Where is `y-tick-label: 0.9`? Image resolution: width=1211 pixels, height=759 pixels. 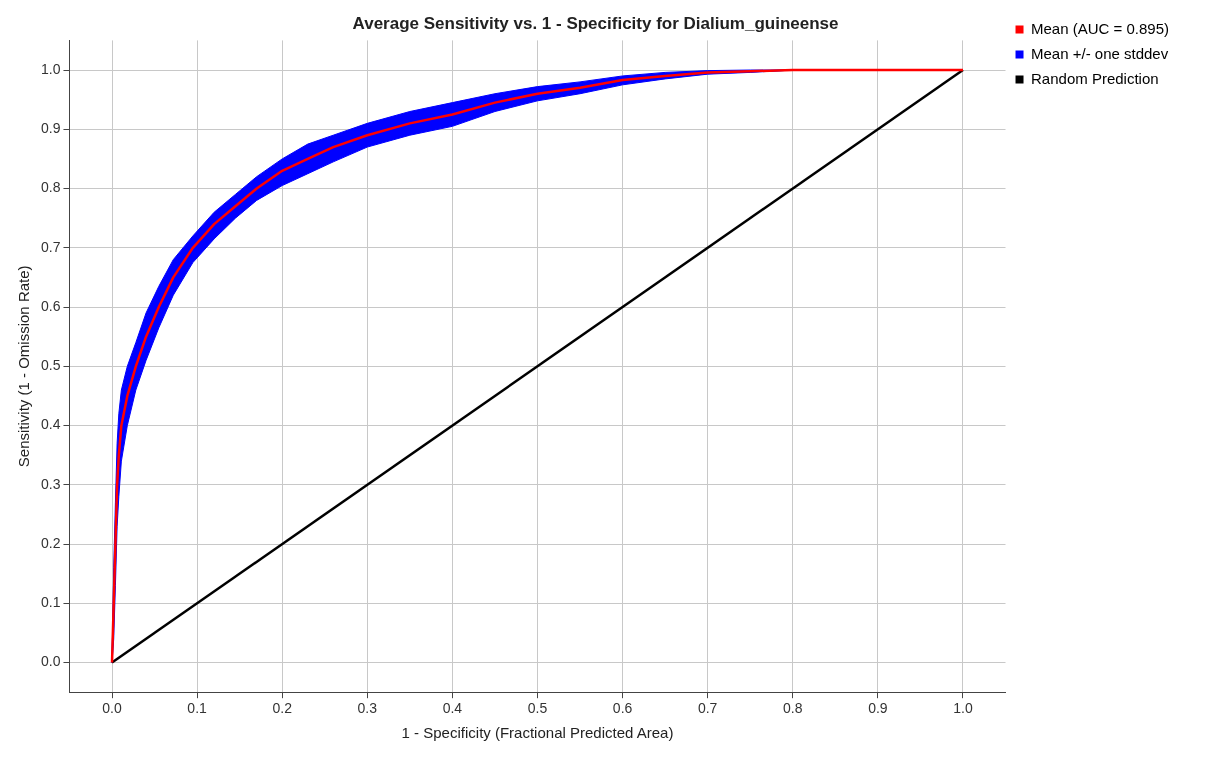 y-tick-label: 0.9 is located at coordinates (50, 128).